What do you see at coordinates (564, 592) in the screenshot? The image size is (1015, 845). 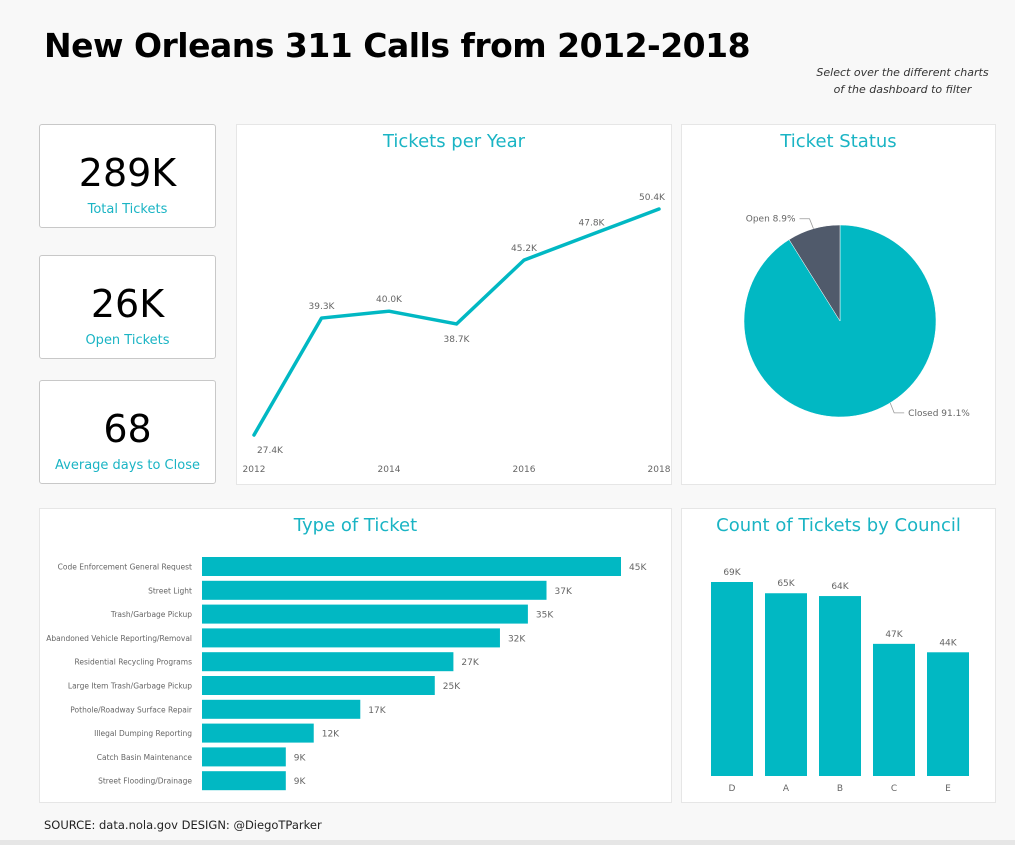 I see `data-label: 37K` at bounding box center [564, 592].